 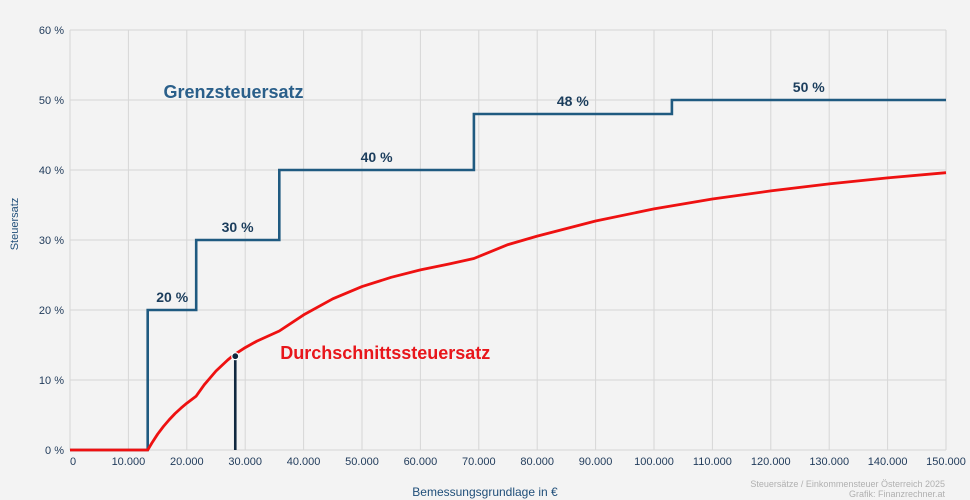 What do you see at coordinates (421, 462) in the screenshot?
I see `x-tick-label: 60.000` at bounding box center [421, 462].